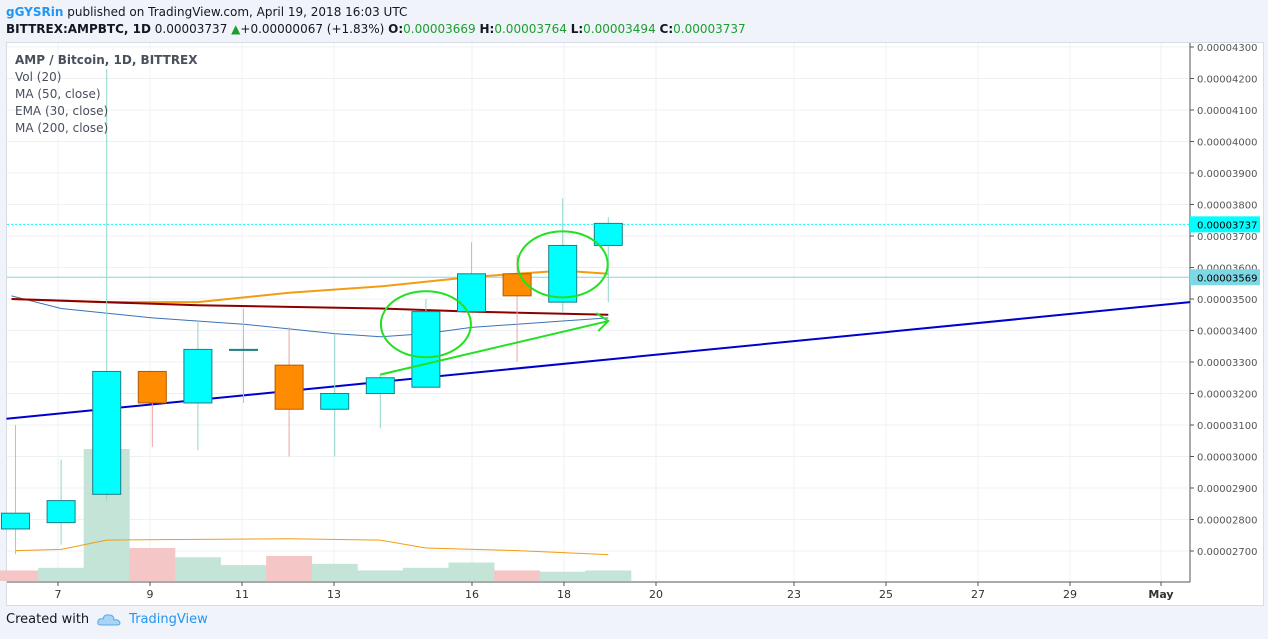 This screenshot has width=1268, height=639. I want to click on x-tick-label: 18, so click(564, 594).